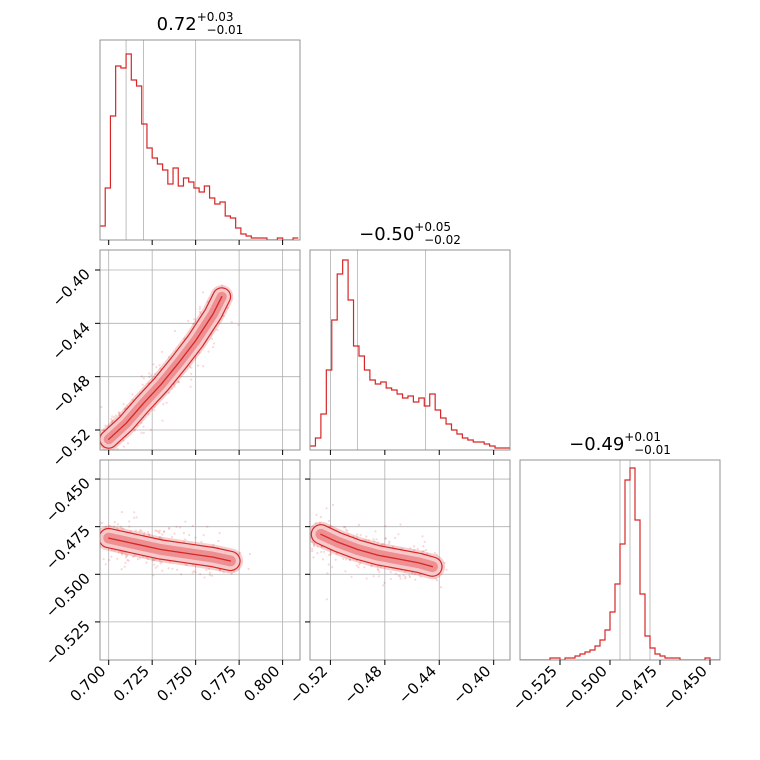  Describe the element at coordinates (174, 683) in the screenshot. I see `x-tick-label: 0.750` at that location.